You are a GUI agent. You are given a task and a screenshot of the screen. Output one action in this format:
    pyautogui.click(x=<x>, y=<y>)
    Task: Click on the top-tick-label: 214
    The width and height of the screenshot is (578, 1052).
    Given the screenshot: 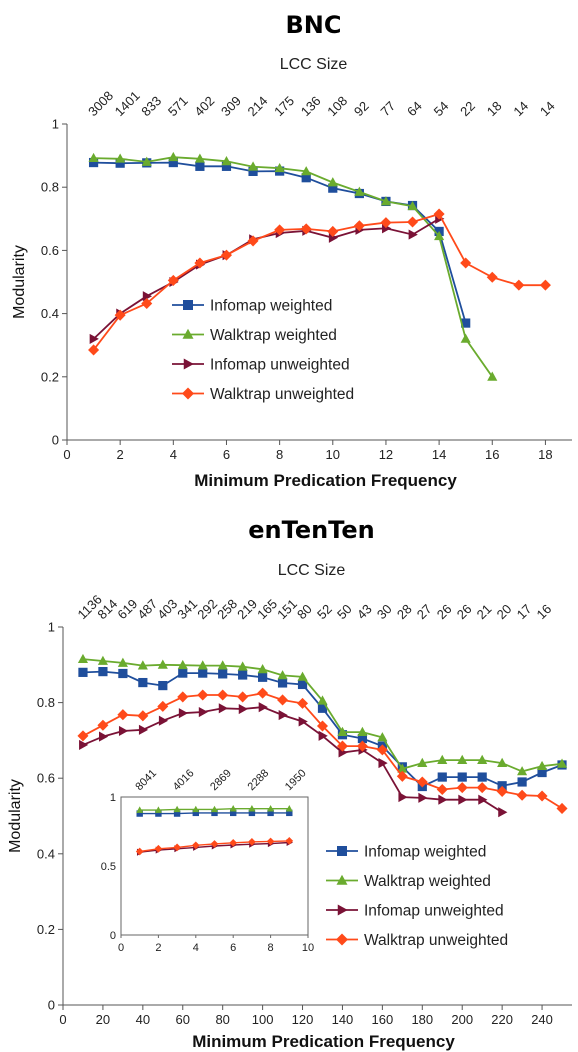 What is the action you would take?
    pyautogui.click(x=258, y=106)
    